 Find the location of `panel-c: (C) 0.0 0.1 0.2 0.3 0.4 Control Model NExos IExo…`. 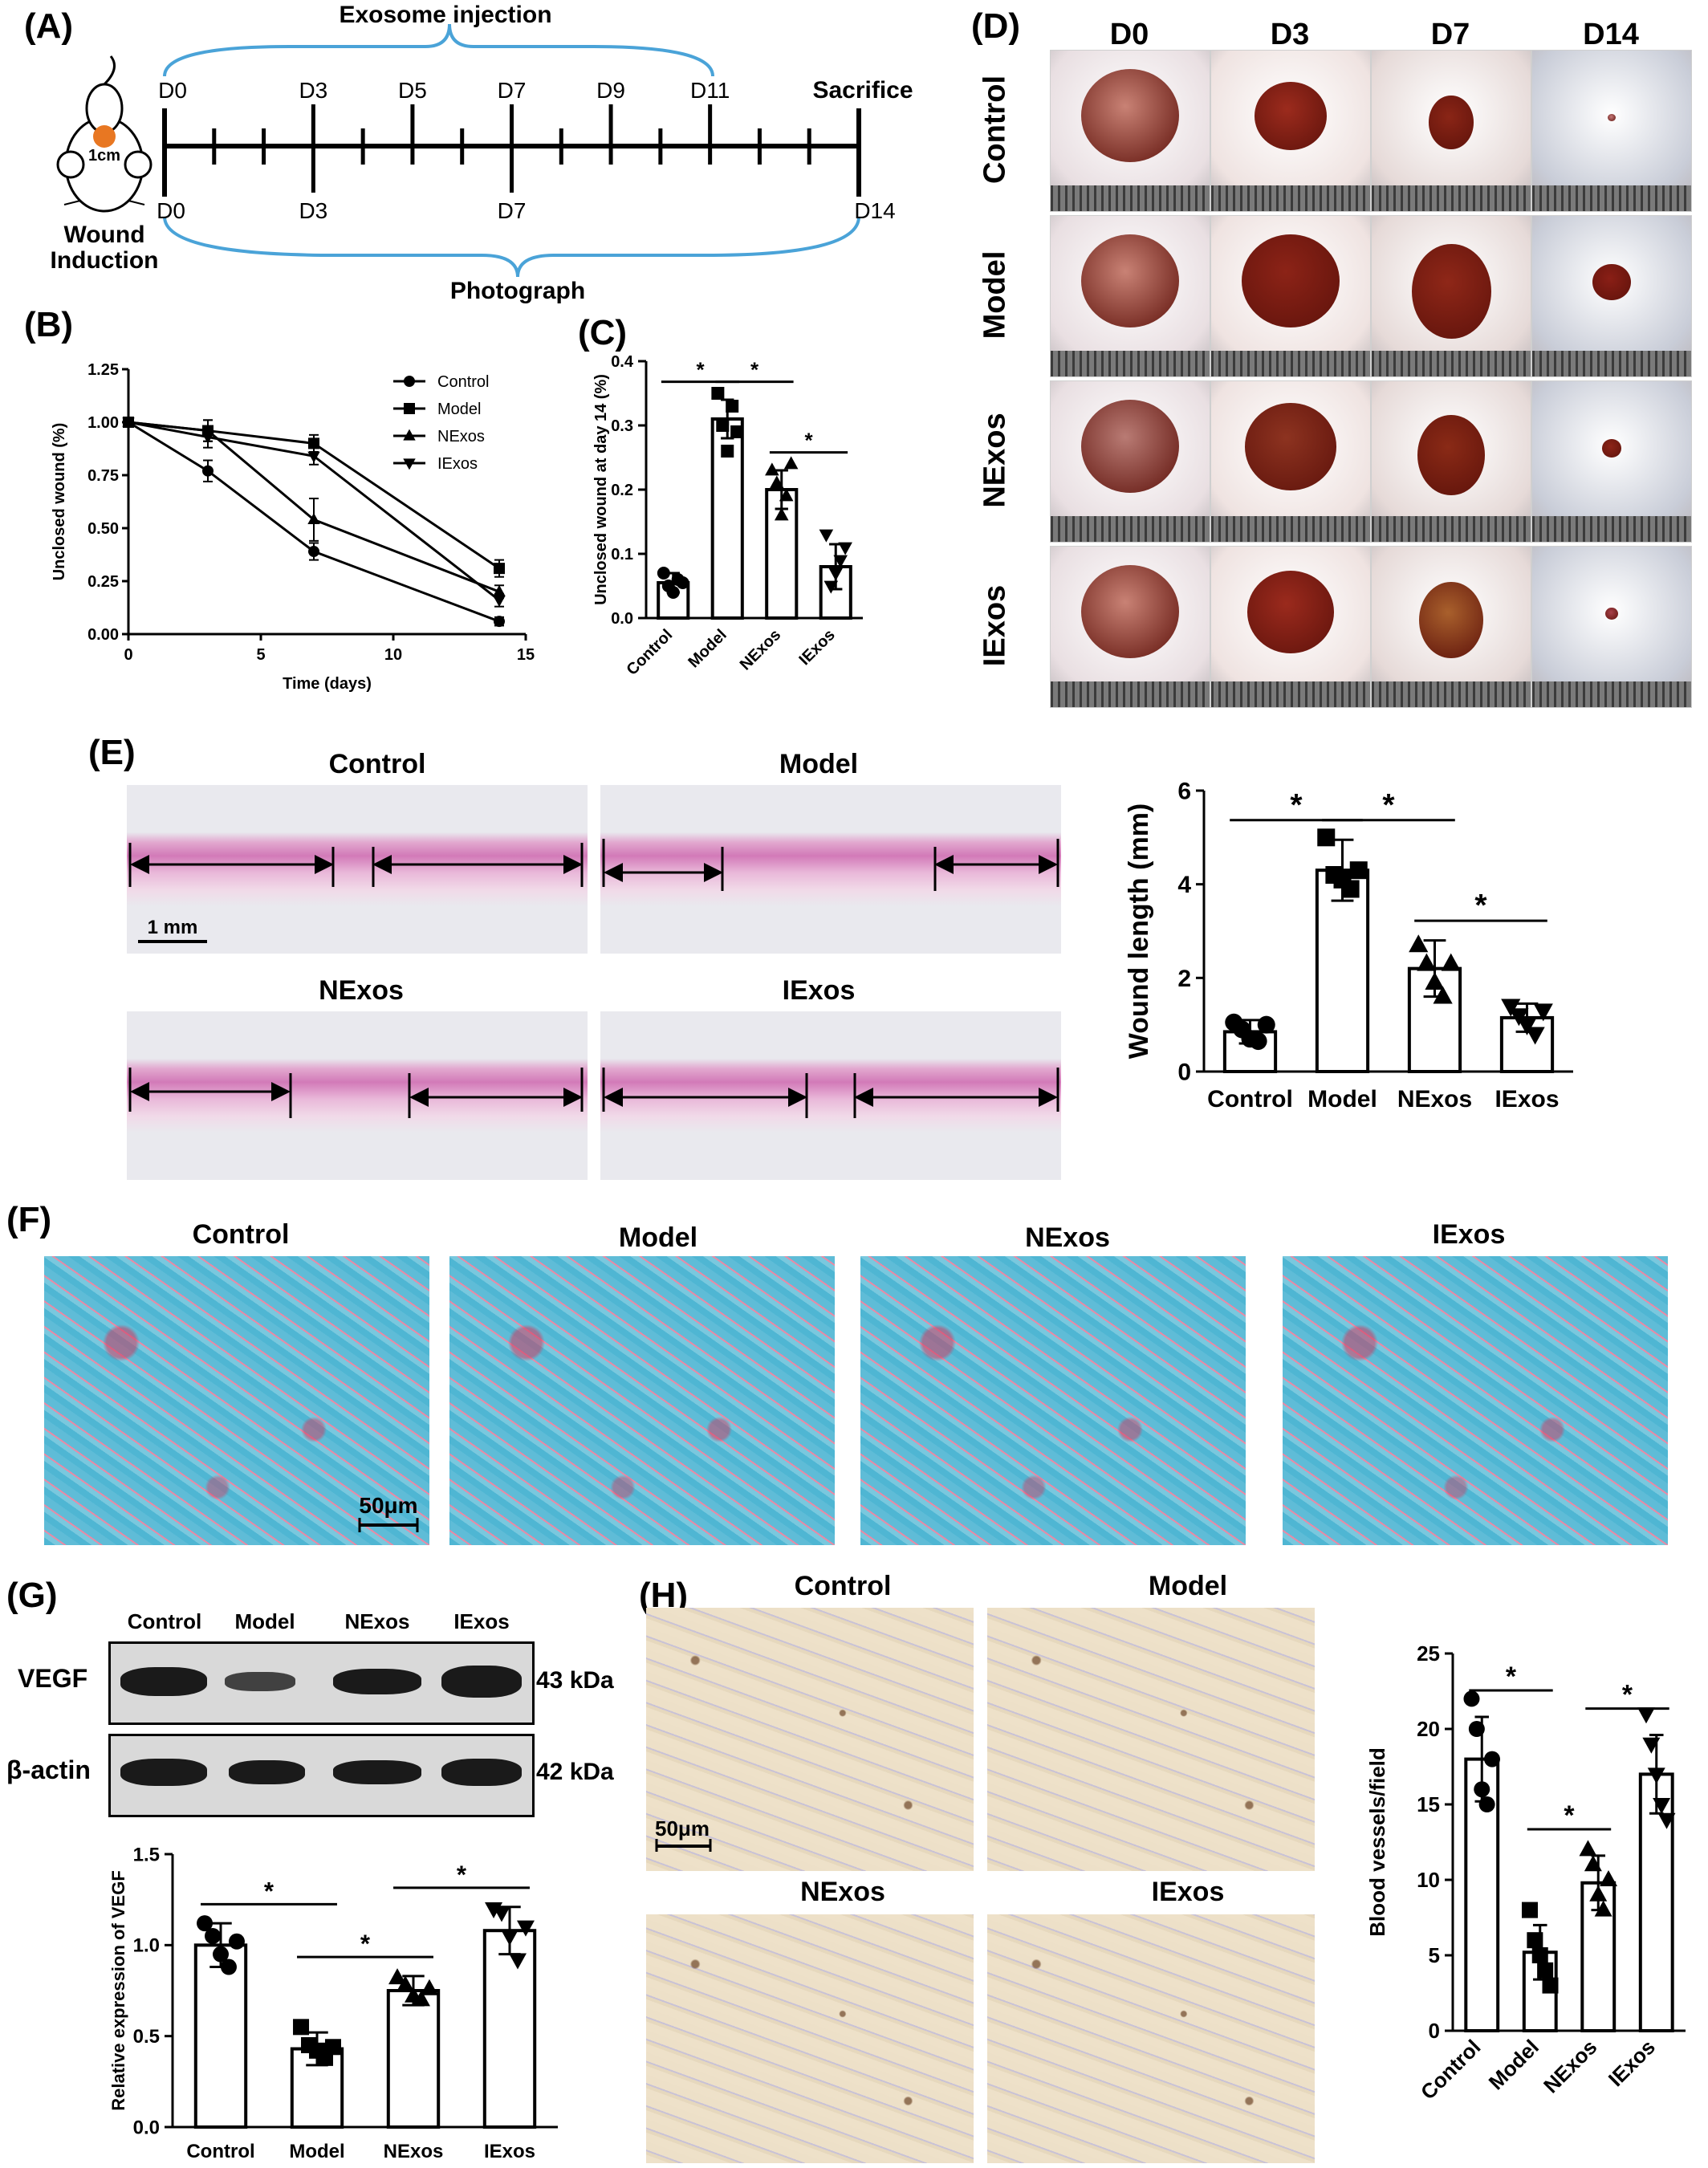

panel-c: (C) 0.0 0.1 0.2 0.3 0.4 Control Model NExos IExo… is located at coordinates (747, 513).